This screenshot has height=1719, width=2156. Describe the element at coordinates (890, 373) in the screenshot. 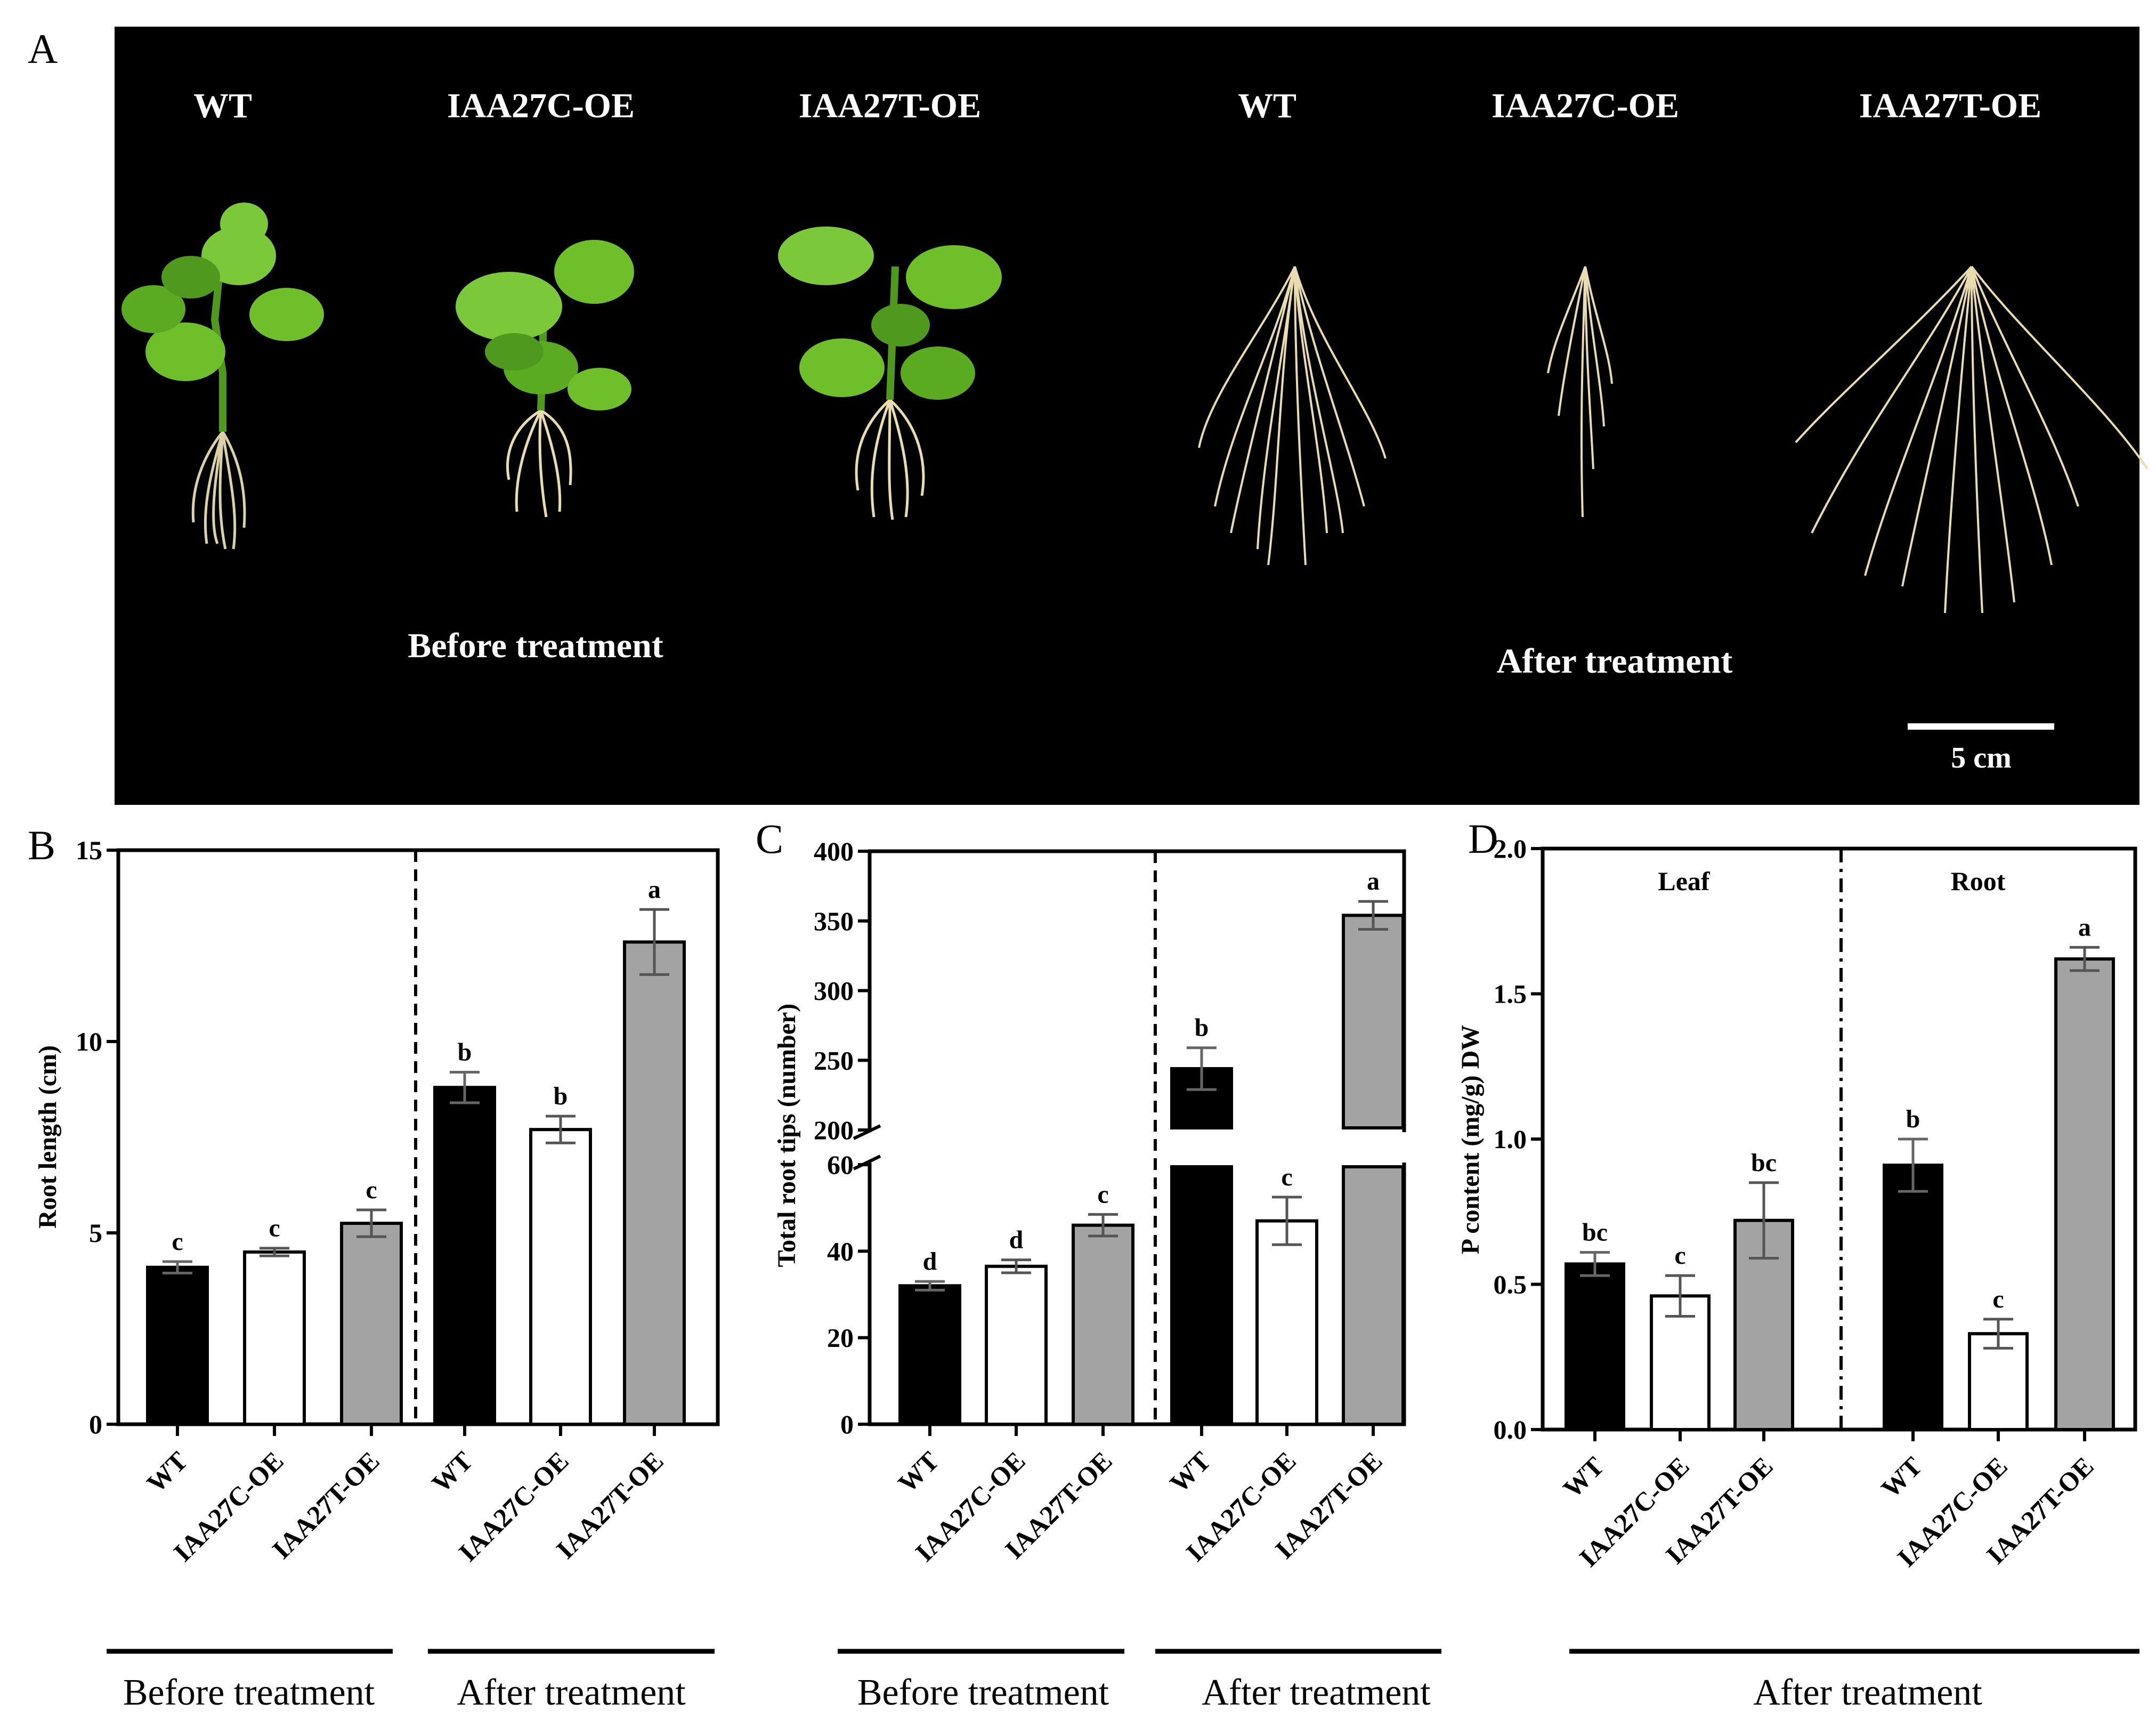

I see `seedling-iaa27t-before` at that location.